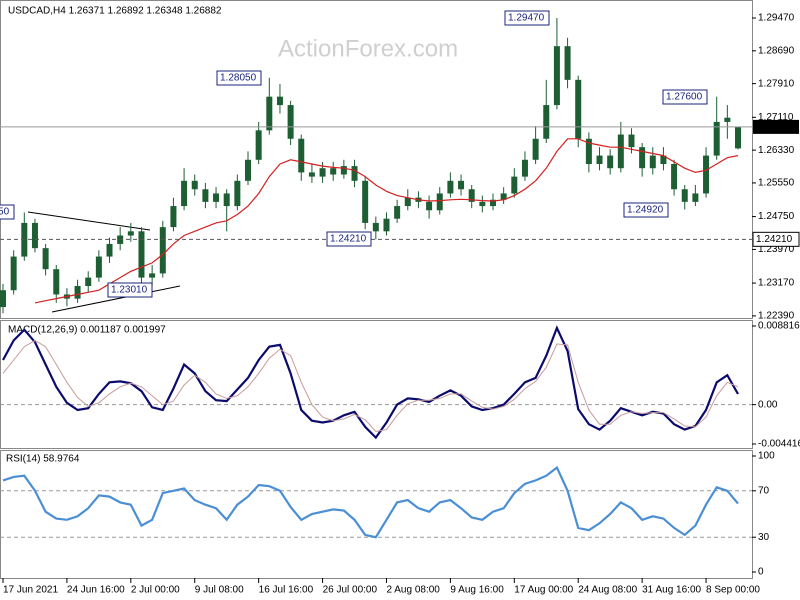 The height and width of the screenshot is (600, 800). Describe the element at coordinates (43, 459) in the screenshot. I see `rsi-title: RSI(14) 58.9764` at that location.